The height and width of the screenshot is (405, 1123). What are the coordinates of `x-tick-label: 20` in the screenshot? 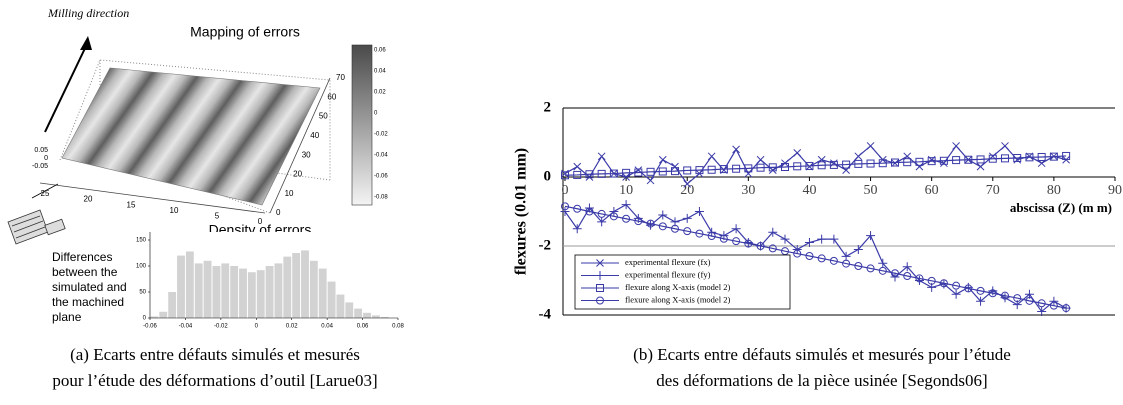 It's located at (687, 190).